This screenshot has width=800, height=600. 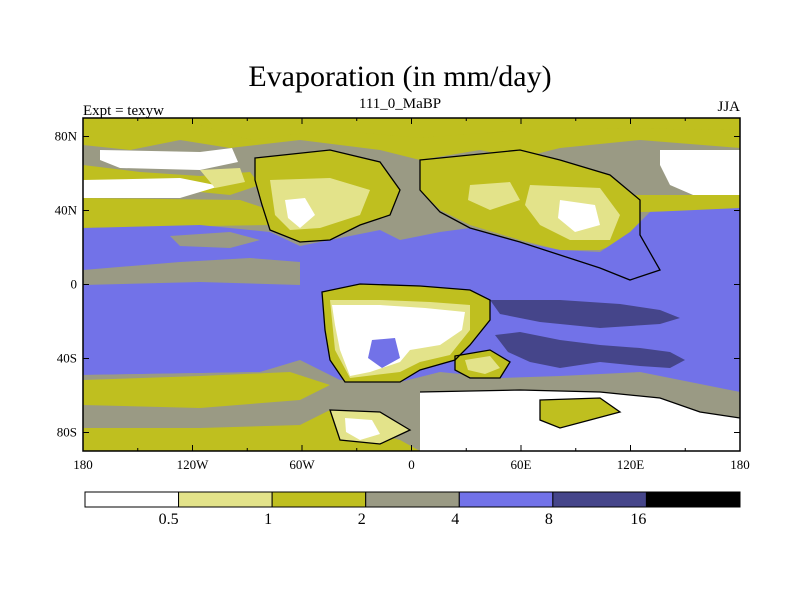 I want to click on colorbar-label: 16, so click(x=638, y=519).